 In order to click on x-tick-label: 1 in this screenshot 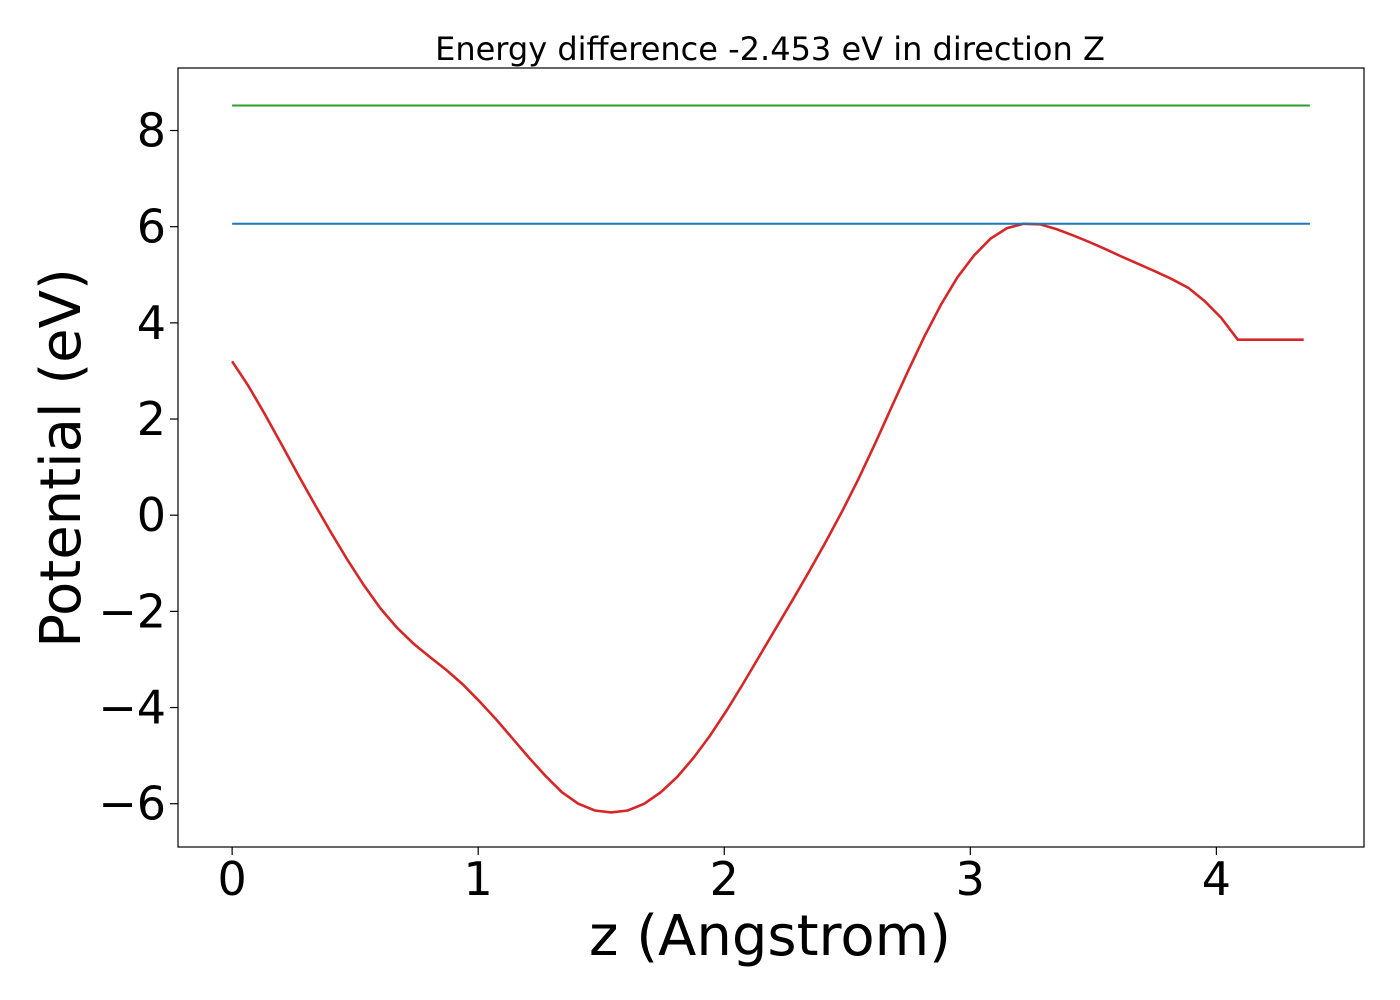, I will do `click(478, 879)`.